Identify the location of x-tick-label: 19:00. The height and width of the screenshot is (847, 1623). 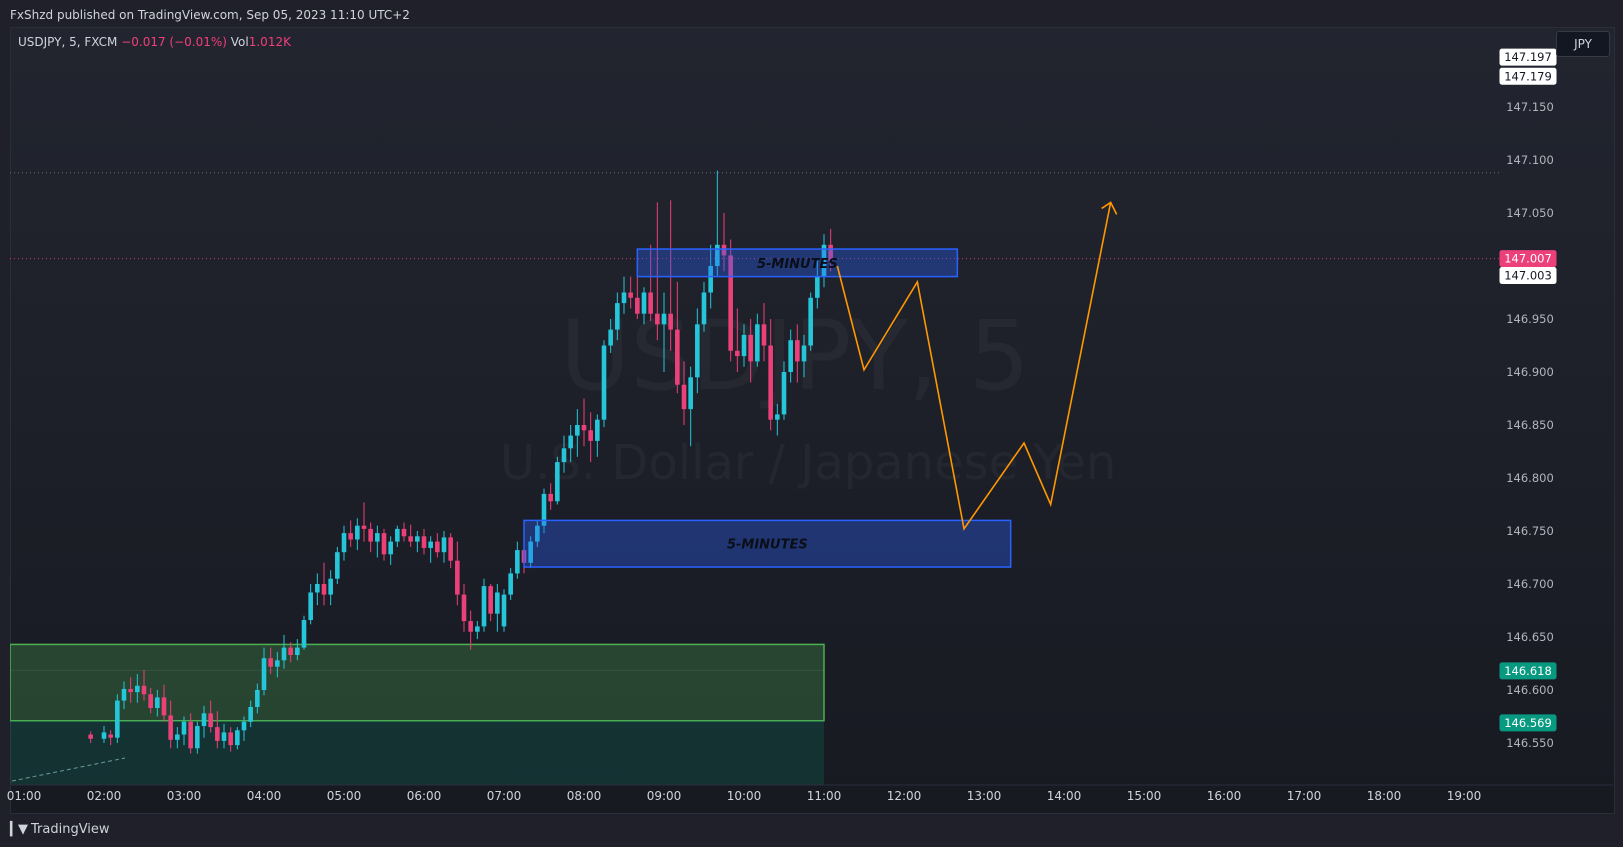
(1464, 796).